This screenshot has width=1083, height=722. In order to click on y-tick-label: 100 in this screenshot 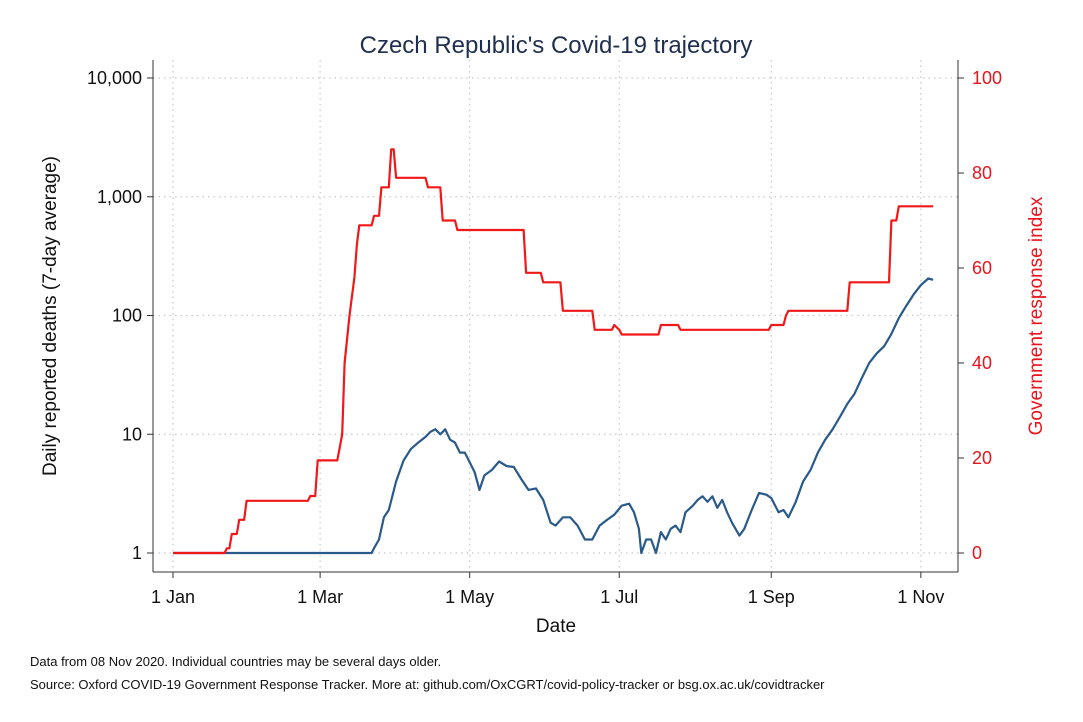, I will do `click(127, 316)`.